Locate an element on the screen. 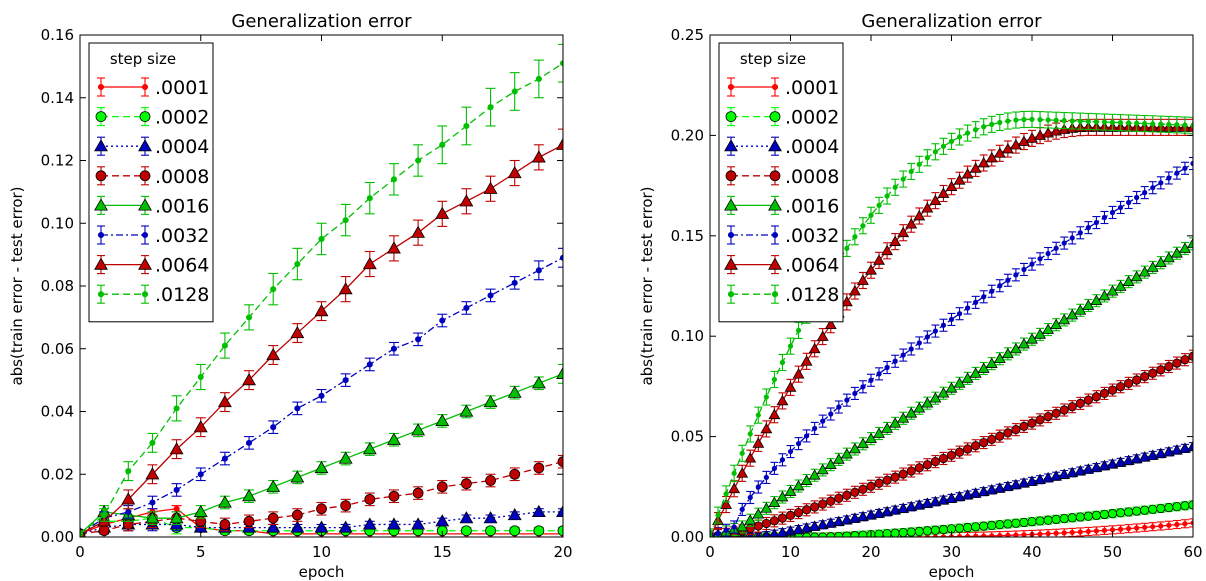 Image resolution: width=1206 pixels, height=581 pixels. legend-label: .0016 is located at coordinates (182, 206).